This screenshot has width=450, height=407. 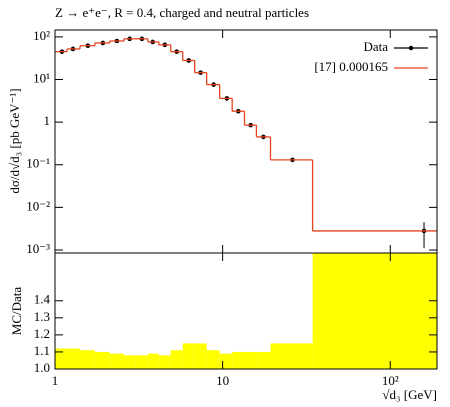 I want to click on ratio-tick-label: 1.4, so click(x=42, y=299).